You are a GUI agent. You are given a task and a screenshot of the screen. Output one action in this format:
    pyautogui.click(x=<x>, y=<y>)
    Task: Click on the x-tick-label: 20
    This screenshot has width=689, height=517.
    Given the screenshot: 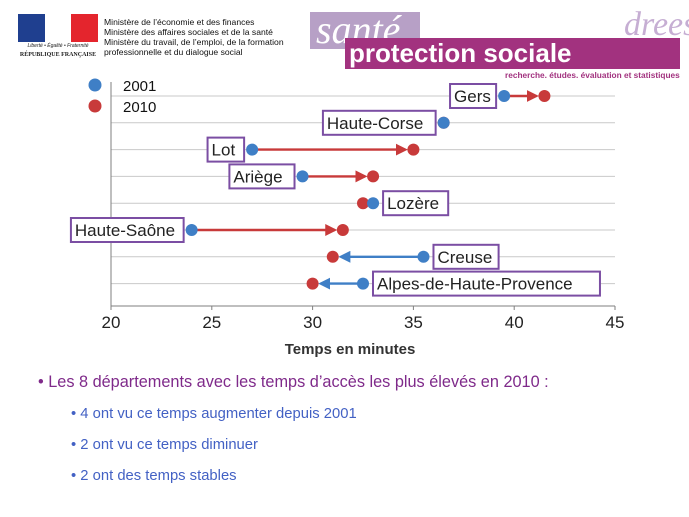 What is the action you would take?
    pyautogui.click(x=111, y=322)
    